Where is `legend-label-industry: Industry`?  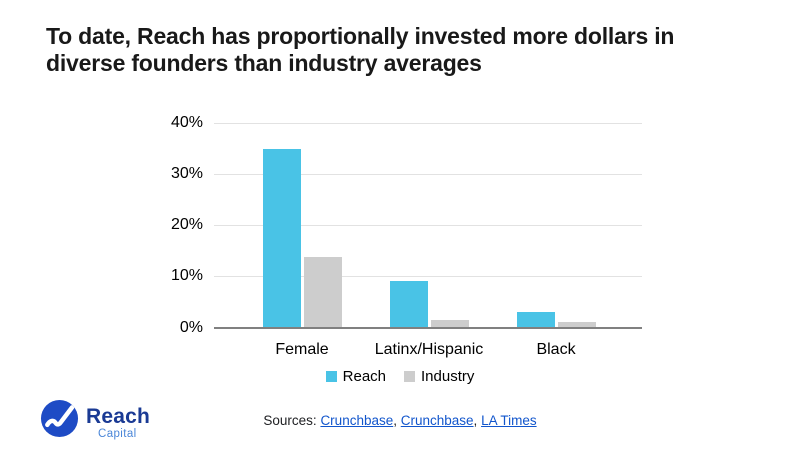
legend-label-industry: Industry is located at coordinates (448, 376).